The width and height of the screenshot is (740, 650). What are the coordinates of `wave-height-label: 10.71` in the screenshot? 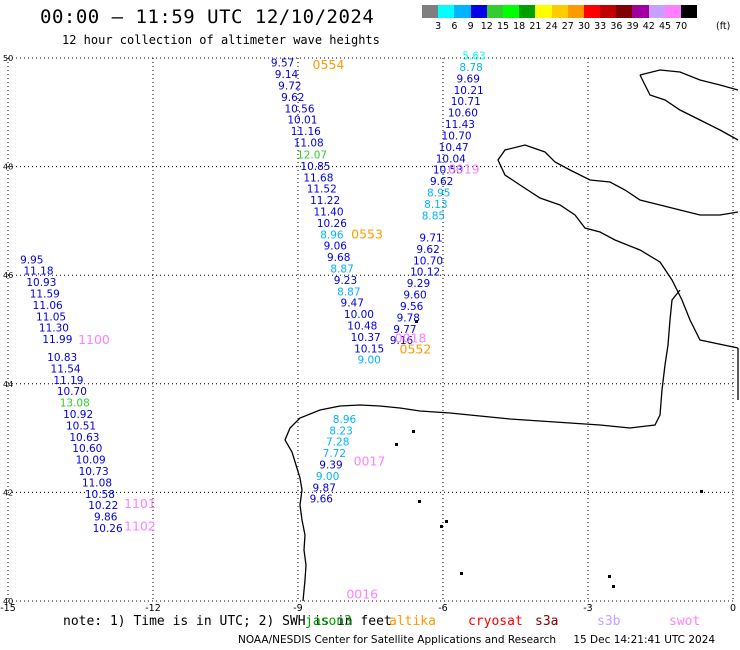 It's located at (466, 102).